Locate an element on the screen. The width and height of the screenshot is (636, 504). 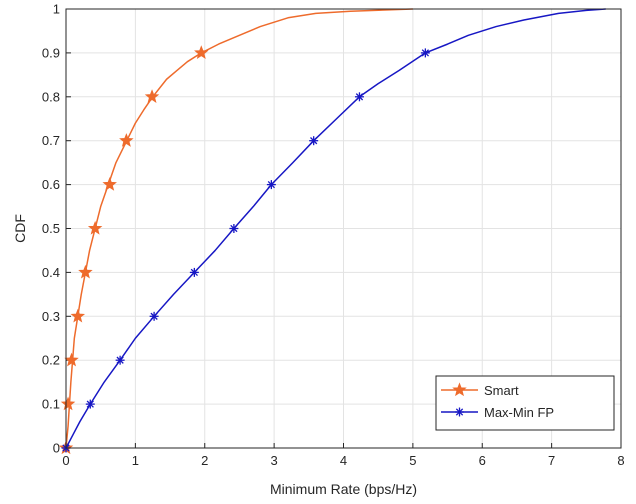
x-tick-label: 6 is located at coordinates (482, 460).